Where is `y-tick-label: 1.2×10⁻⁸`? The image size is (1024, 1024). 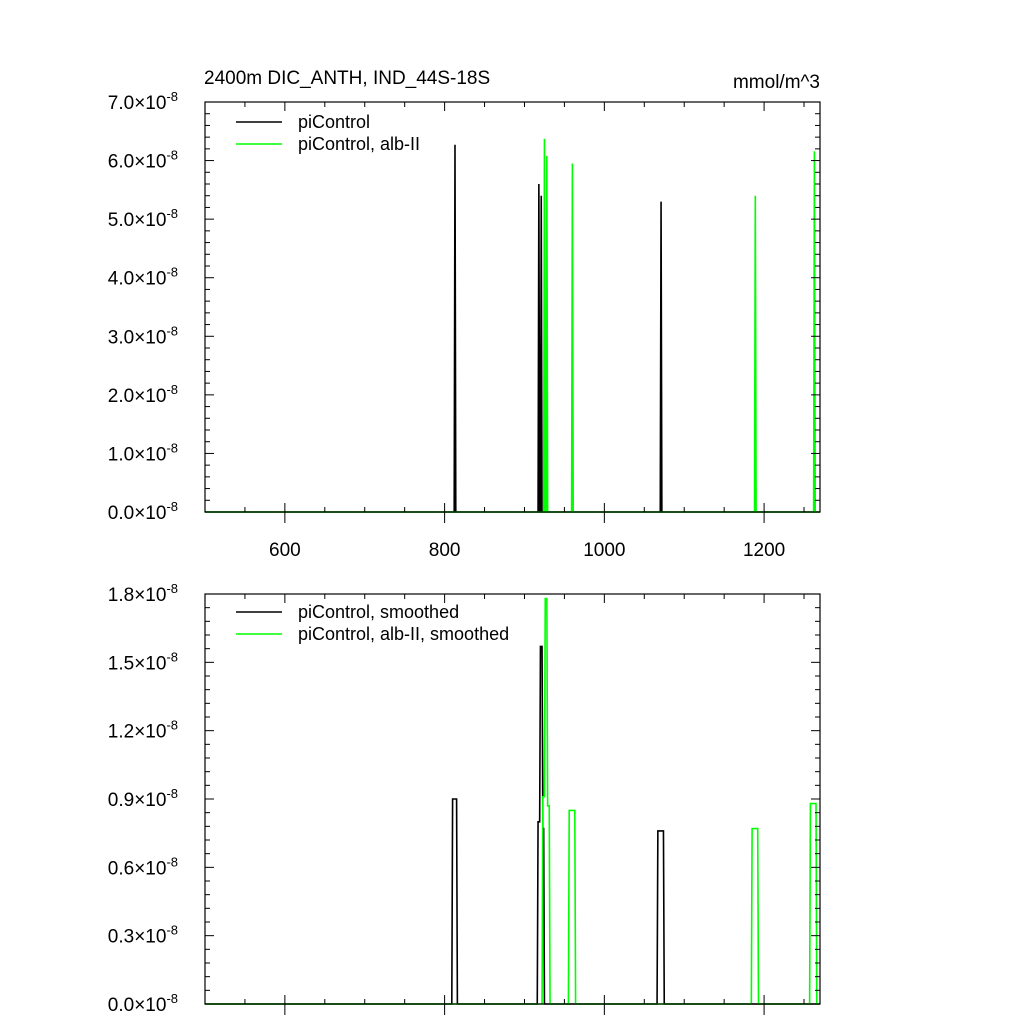 y-tick-label: 1.2×10⁻⁸ is located at coordinates (143, 730).